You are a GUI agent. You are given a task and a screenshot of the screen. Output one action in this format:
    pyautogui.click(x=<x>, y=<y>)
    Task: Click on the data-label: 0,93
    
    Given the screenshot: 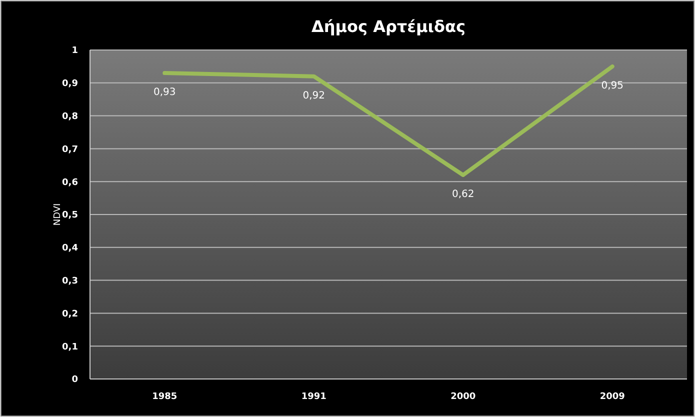 What is the action you would take?
    pyautogui.click(x=164, y=92)
    